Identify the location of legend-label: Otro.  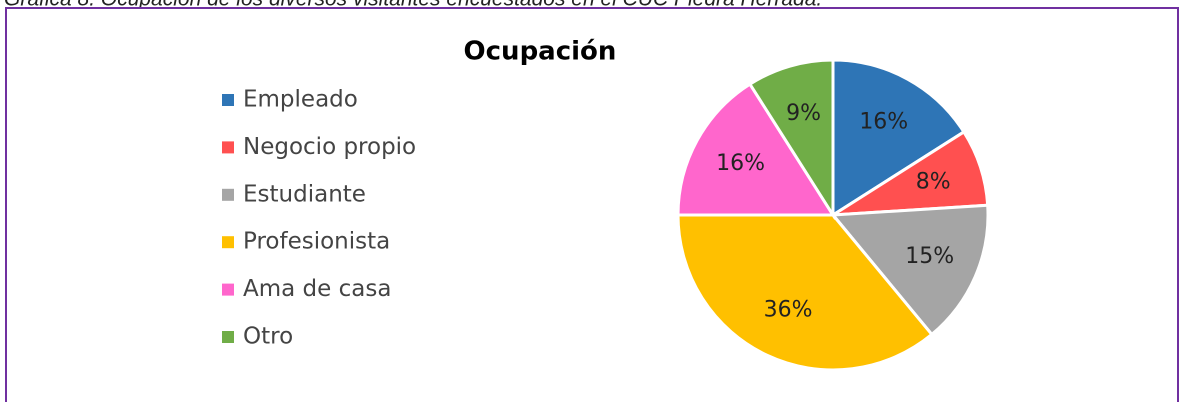
(268, 337).